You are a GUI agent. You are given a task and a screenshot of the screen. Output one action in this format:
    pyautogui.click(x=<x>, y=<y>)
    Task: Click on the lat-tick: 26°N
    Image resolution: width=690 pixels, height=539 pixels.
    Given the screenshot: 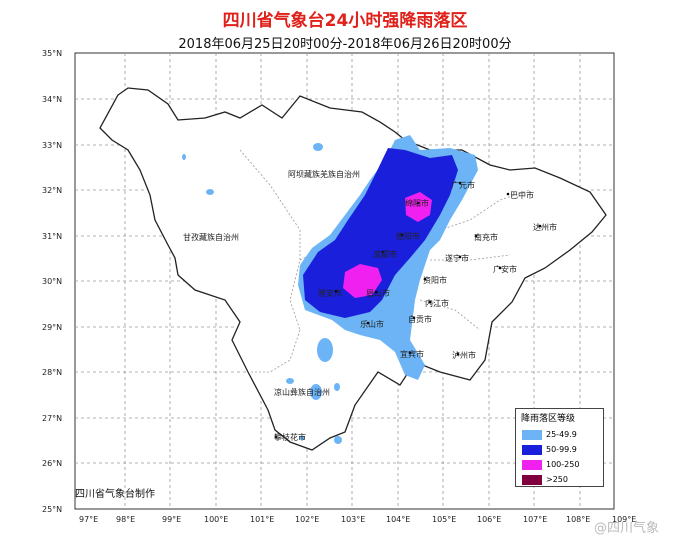 What is the action you would take?
    pyautogui.click(x=52, y=463)
    